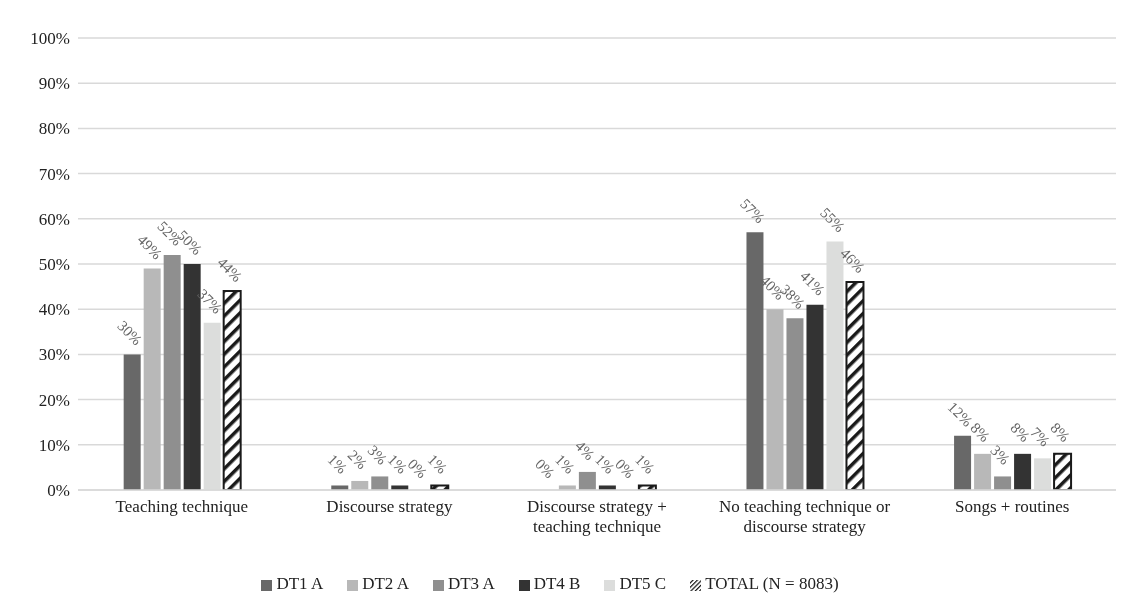 Image resolution: width=1134 pixels, height=612 pixels. What do you see at coordinates (58, 491) in the screenshot?
I see `y-tick-label: 0%` at bounding box center [58, 491].